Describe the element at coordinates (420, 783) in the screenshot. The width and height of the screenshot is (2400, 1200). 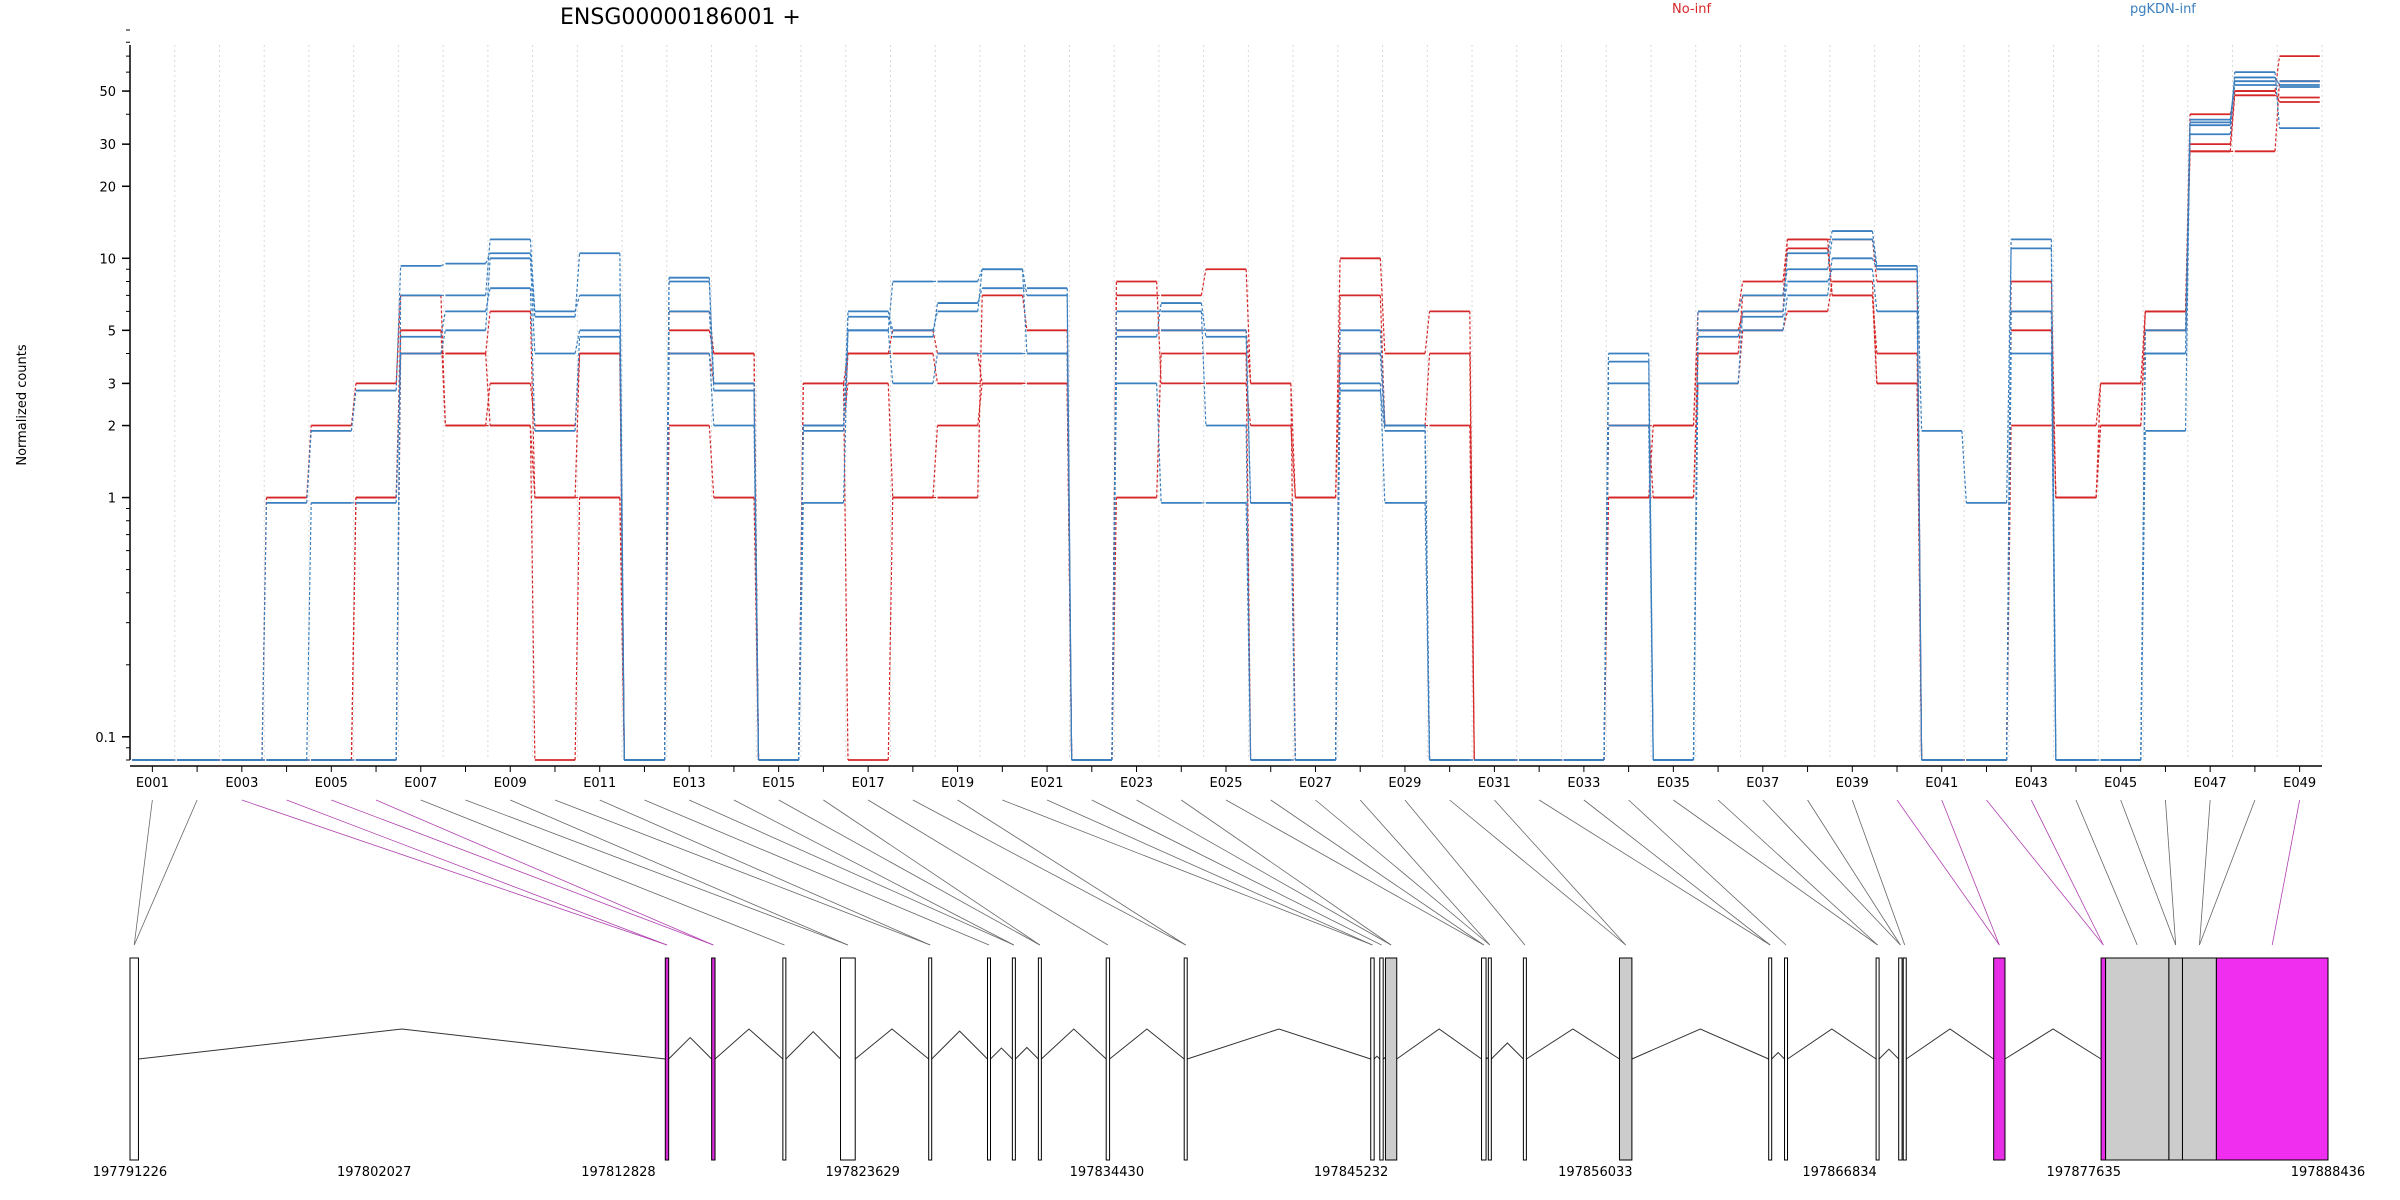
I see `x-tick-label: E007` at that location.